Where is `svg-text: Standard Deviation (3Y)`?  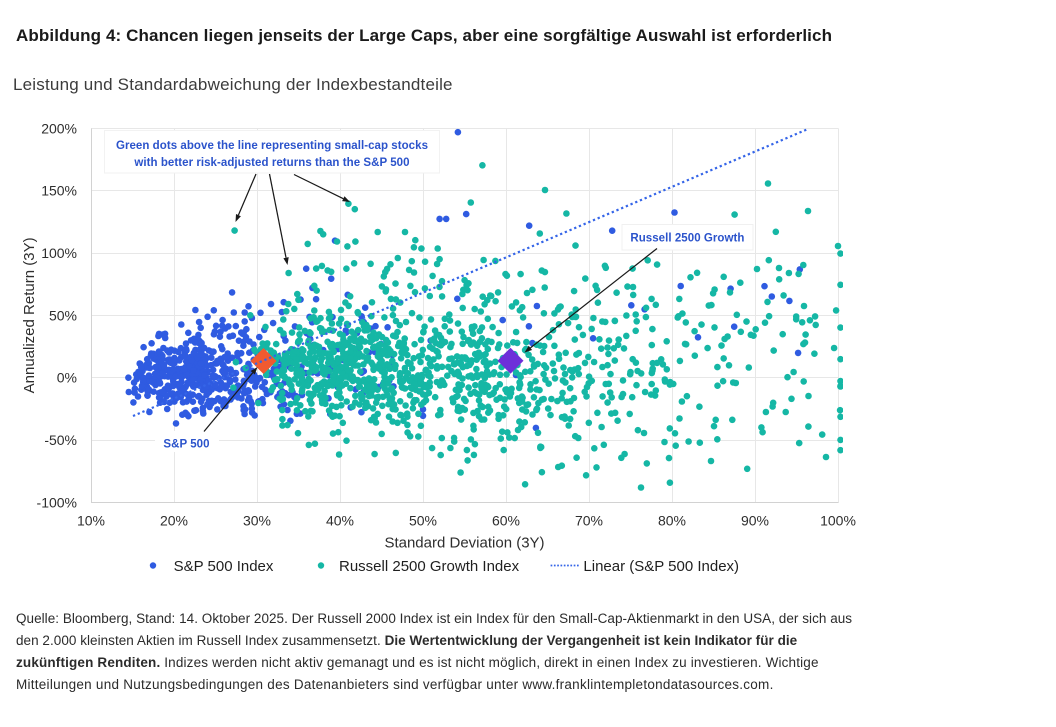
svg-text: Standard Deviation (3Y) is located at coordinates (464, 543).